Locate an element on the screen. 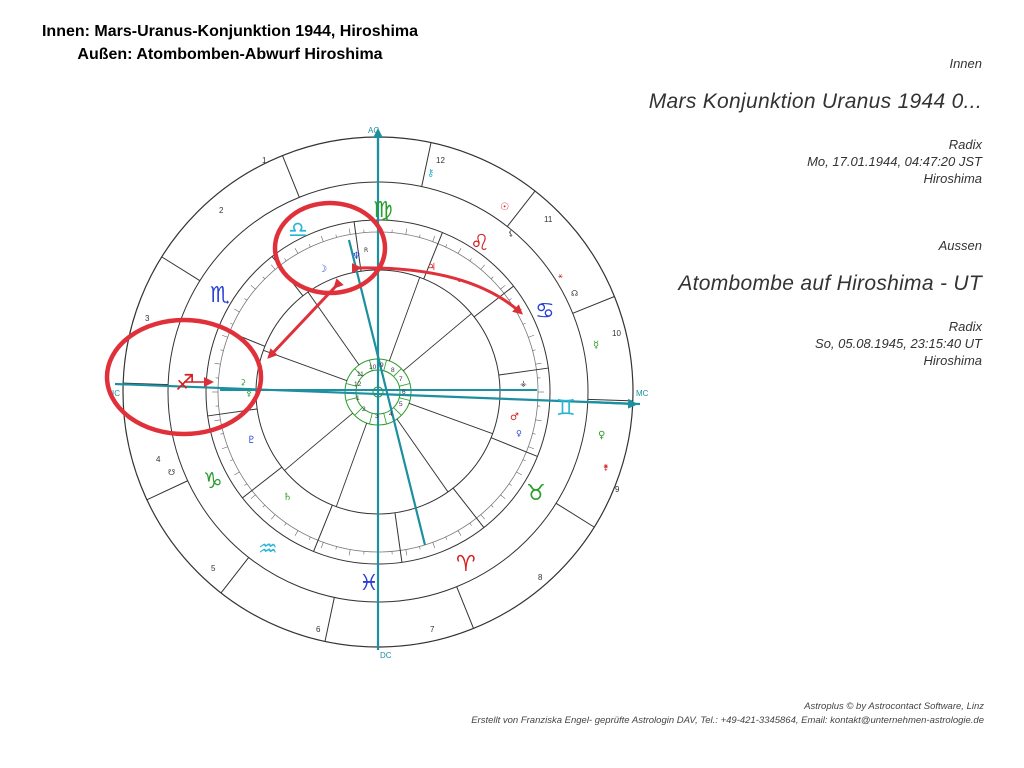 The height and width of the screenshot is (768, 1024). asteroid-mark: ☋ is located at coordinates (171, 472).